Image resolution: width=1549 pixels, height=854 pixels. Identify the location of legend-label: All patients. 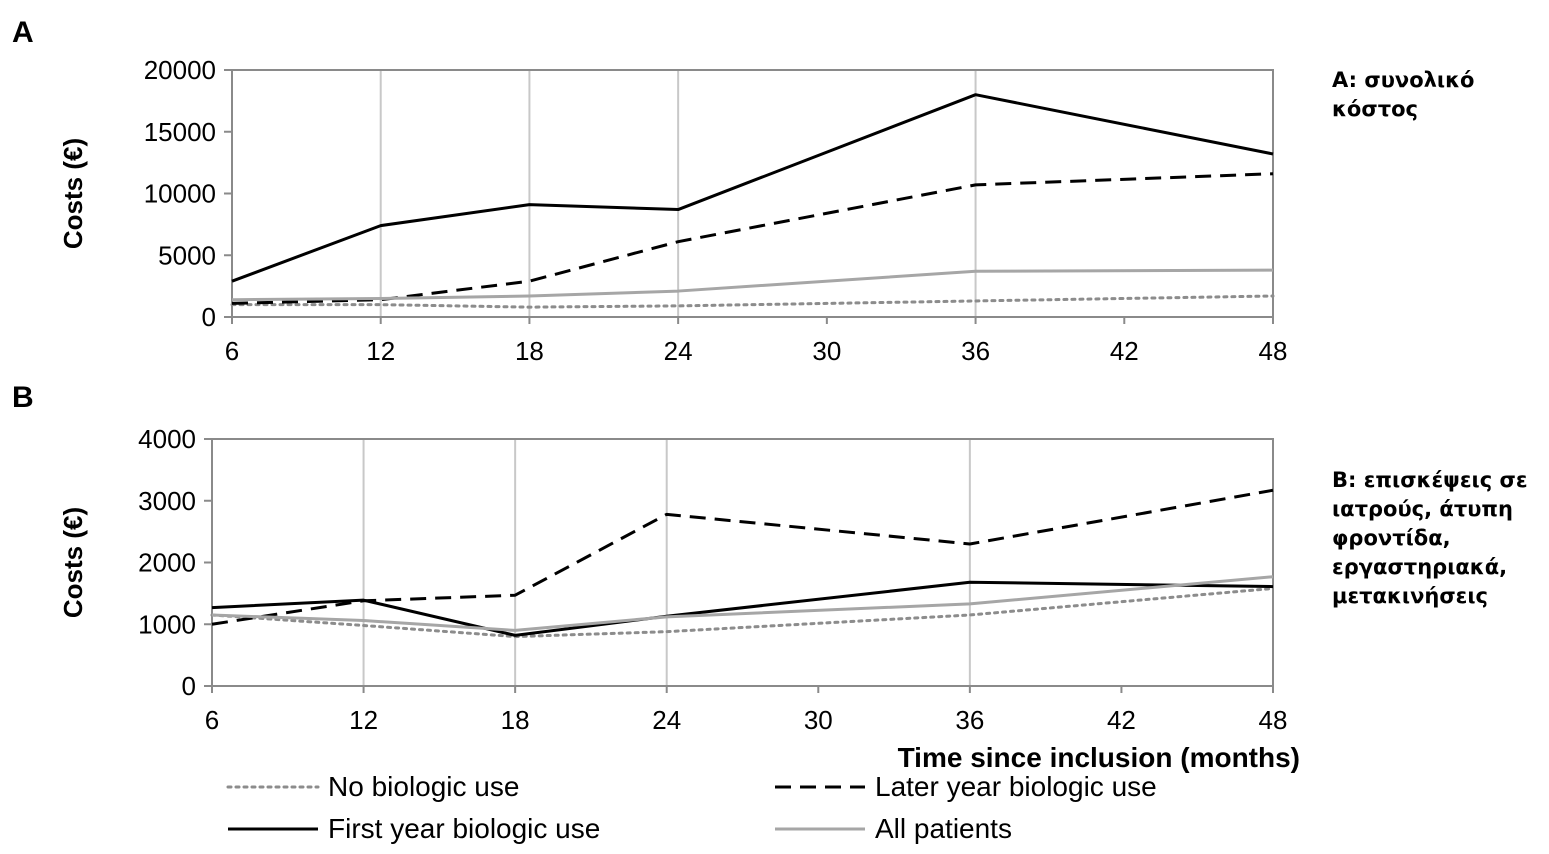
(943, 828).